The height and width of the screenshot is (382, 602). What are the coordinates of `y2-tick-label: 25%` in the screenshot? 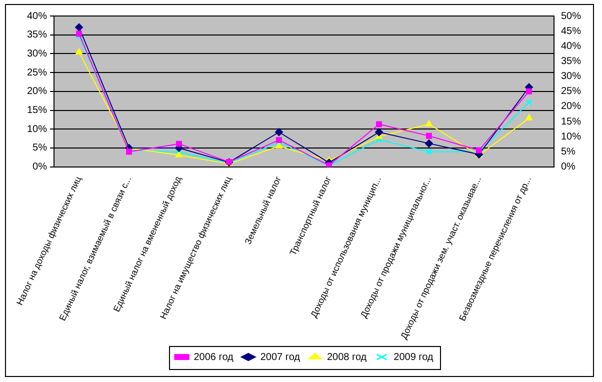 It's located at (571, 92).